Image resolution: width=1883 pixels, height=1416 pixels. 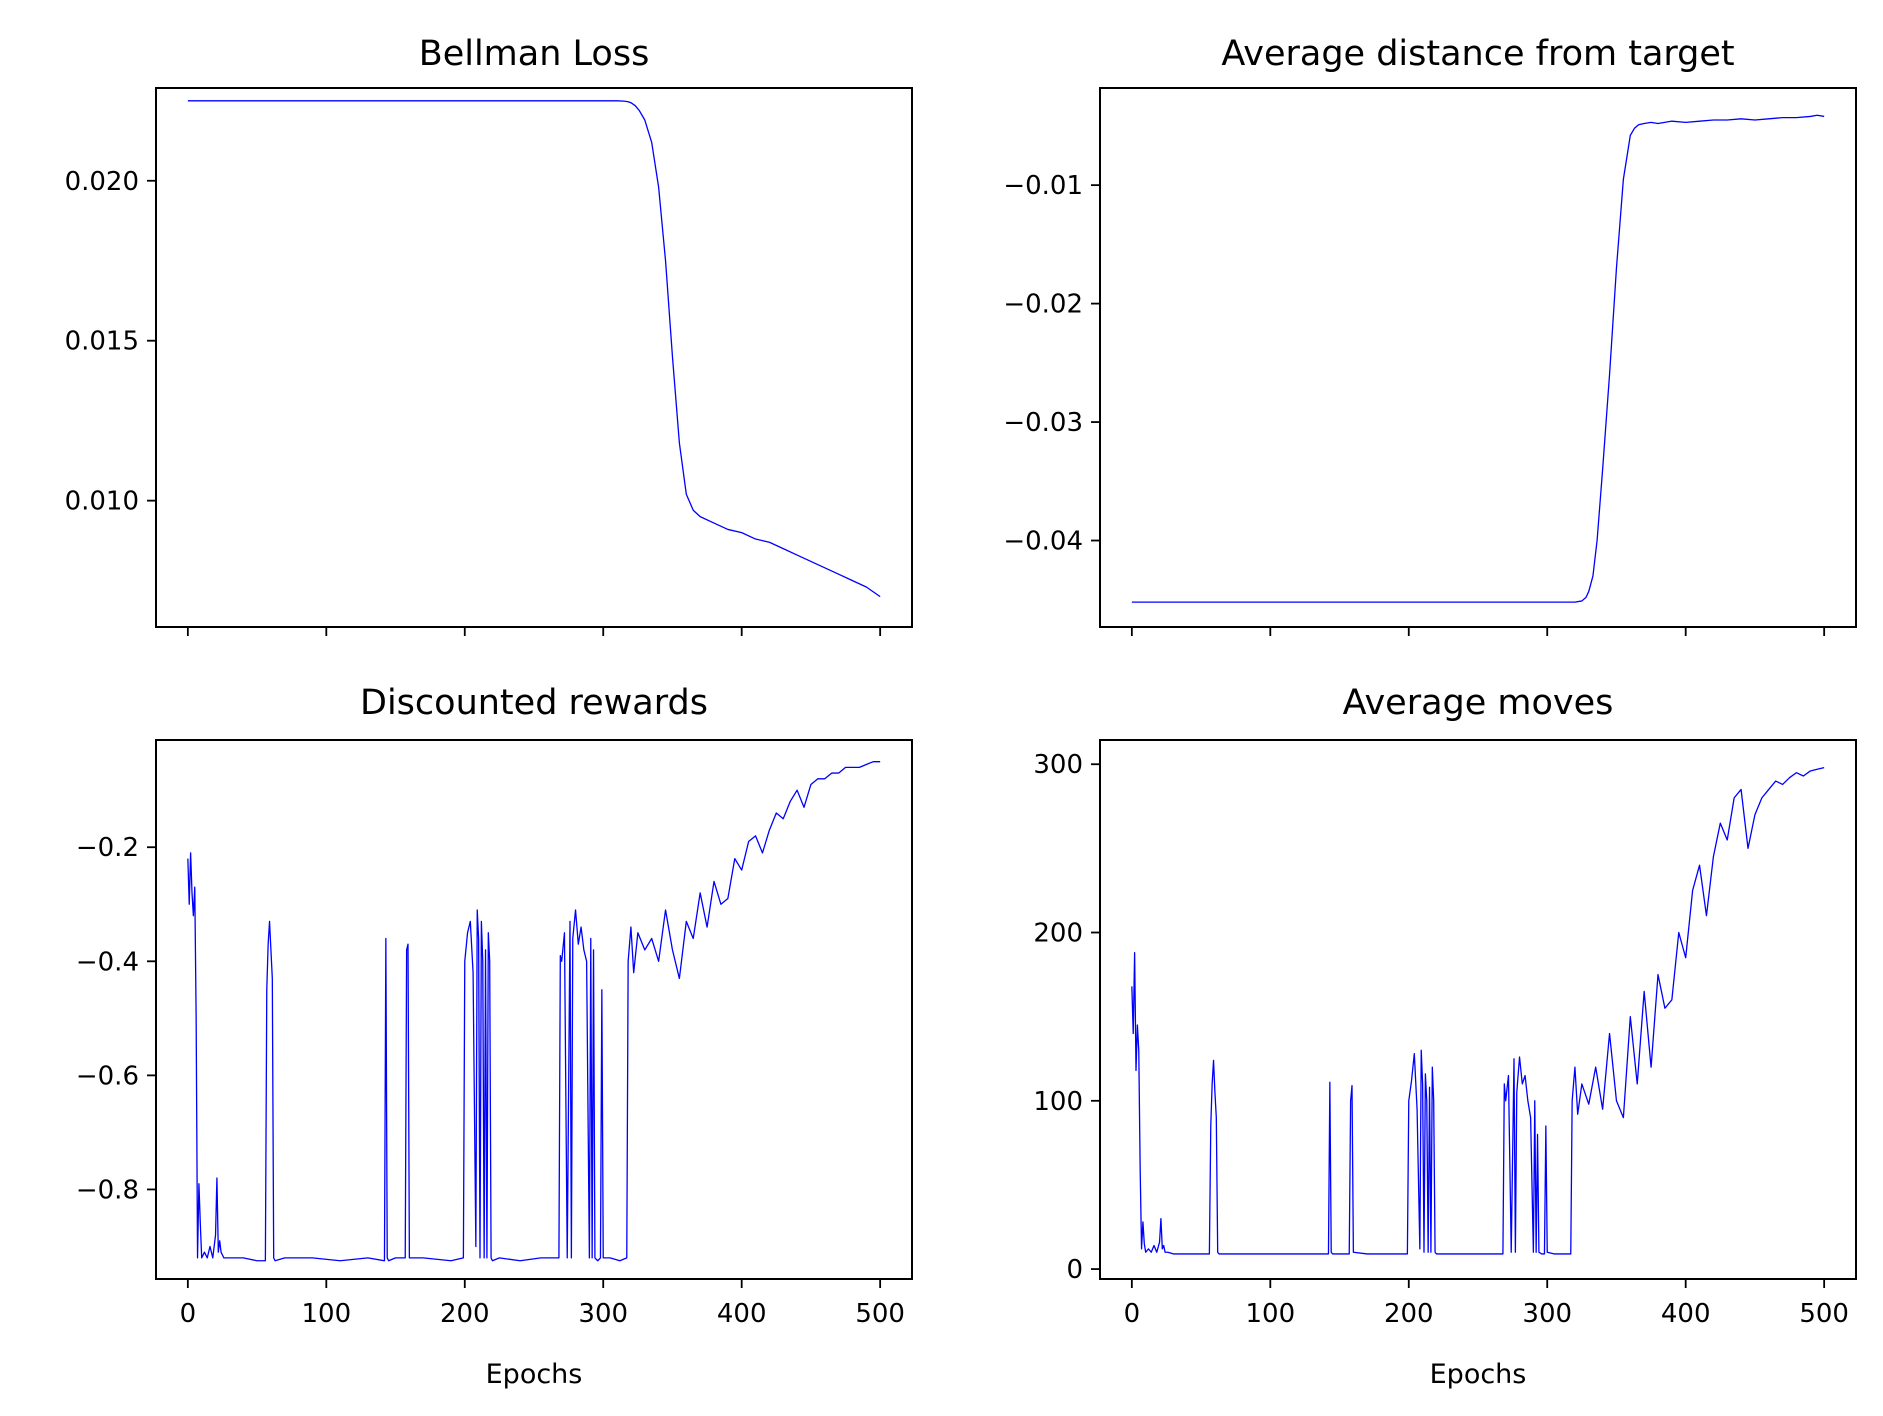 I want to click on y-tick-label: −0.01, so click(x=1043, y=186).